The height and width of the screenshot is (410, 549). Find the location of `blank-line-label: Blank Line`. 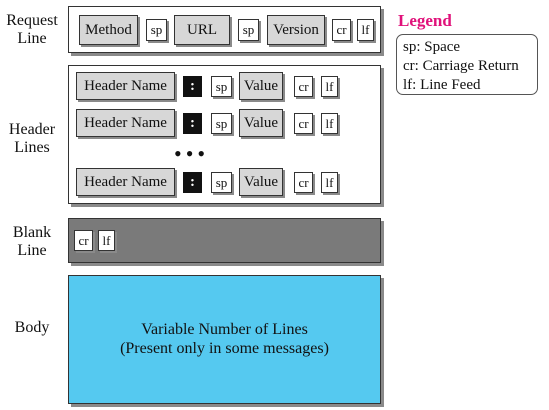

blank-line-label: Blank Line is located at coordinates (32, 241).